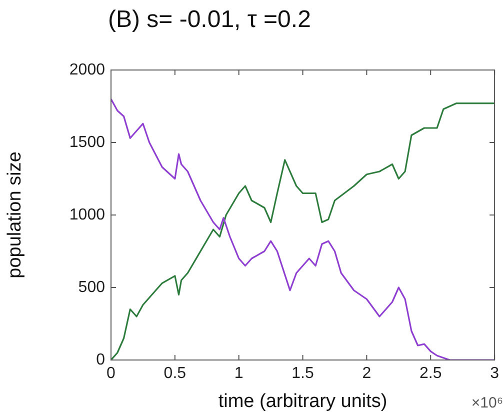 This screenshot has width=503, height=417. Describe the element at coordinates (495, 373) in the screenshot. I see `x-tick-label: 3` at that location.